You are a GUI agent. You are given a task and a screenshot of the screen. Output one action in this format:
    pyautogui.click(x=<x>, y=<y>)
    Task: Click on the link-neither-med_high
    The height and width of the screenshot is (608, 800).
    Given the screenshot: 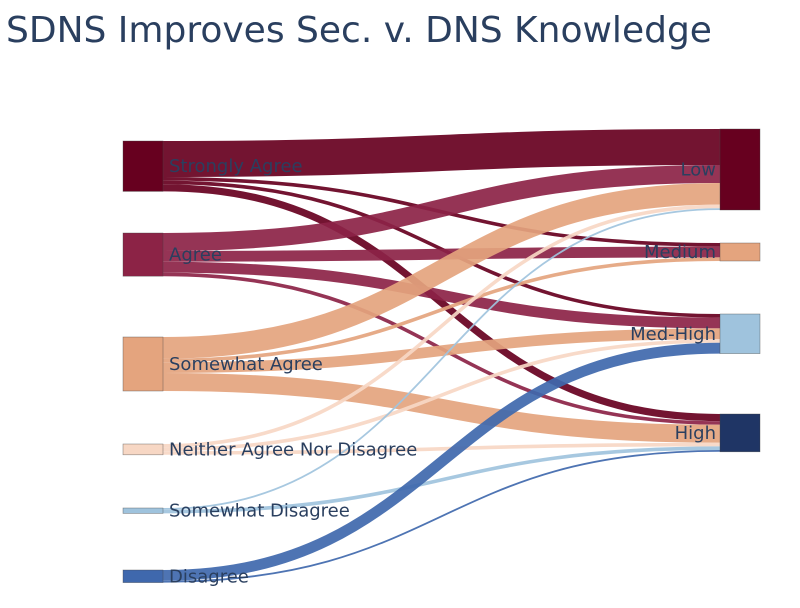 What is the action you would take?
    pyautogui.click(x=441, y=395)
    